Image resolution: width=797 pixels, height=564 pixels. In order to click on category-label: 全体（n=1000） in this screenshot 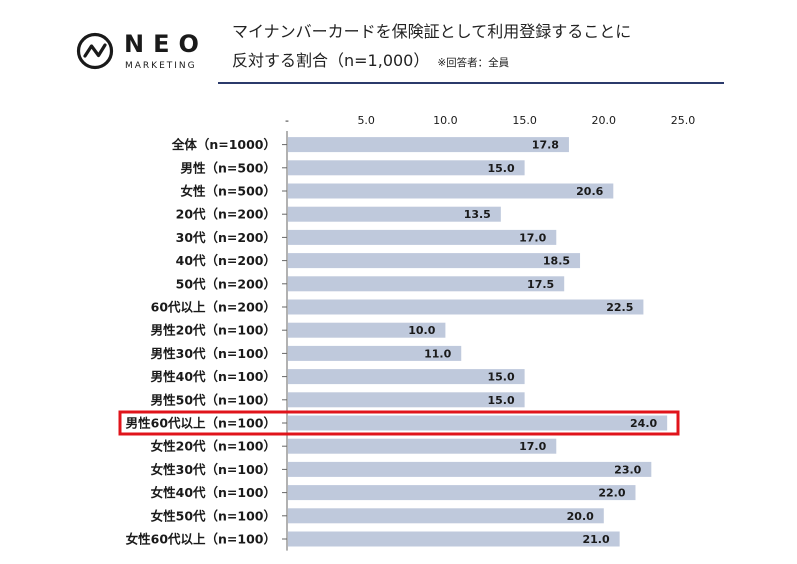, I will do `click(223, 144)`.